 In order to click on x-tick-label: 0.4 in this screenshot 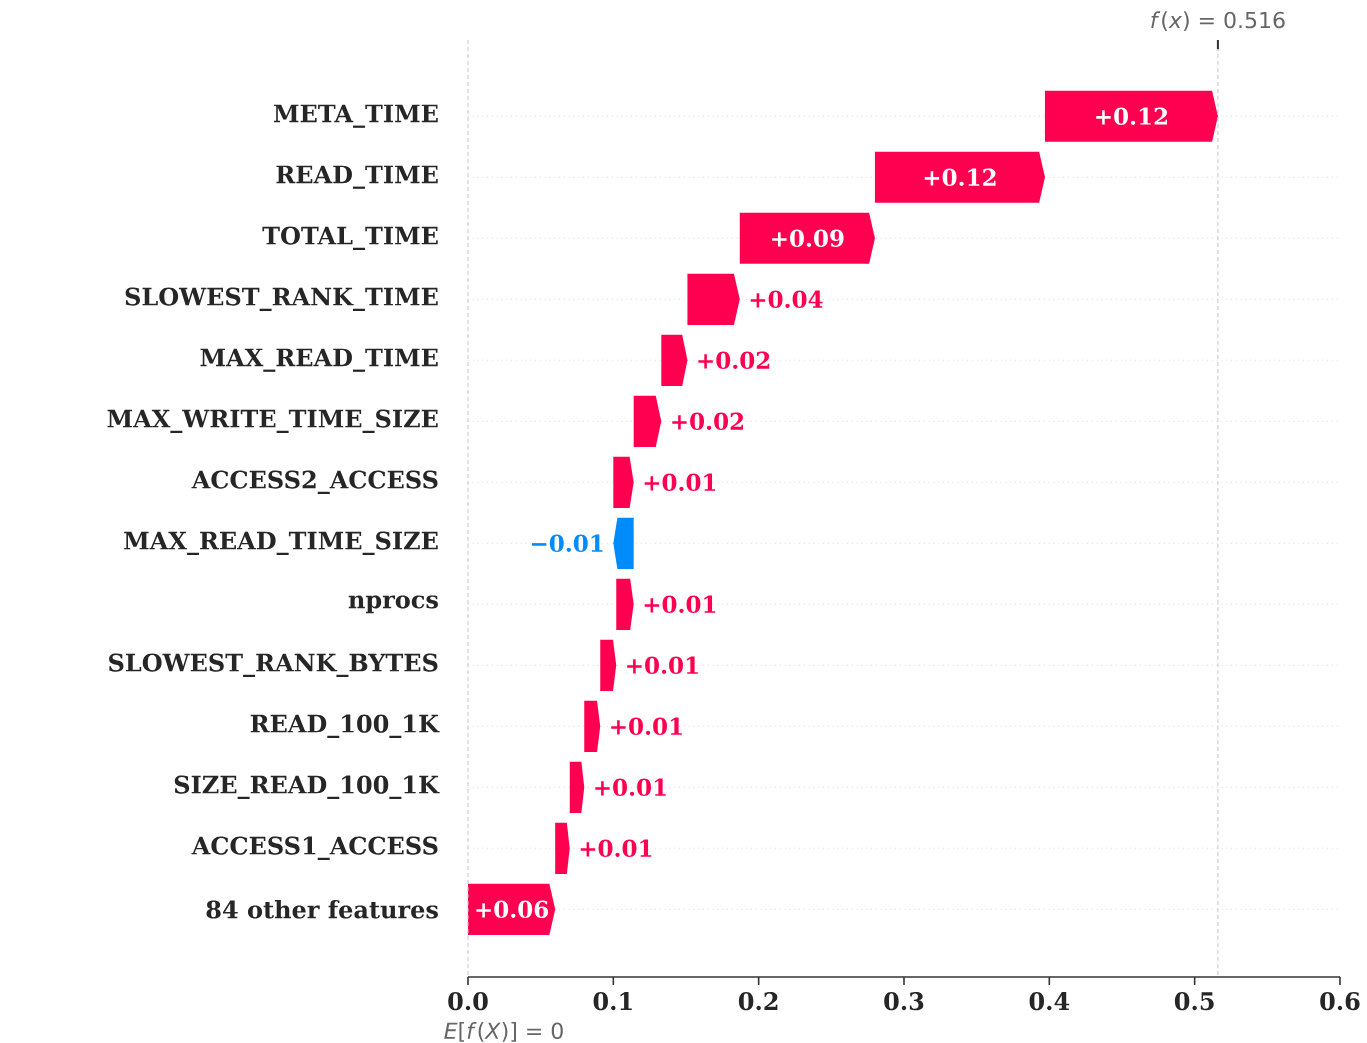, I will do `click(1049, 1001)`.